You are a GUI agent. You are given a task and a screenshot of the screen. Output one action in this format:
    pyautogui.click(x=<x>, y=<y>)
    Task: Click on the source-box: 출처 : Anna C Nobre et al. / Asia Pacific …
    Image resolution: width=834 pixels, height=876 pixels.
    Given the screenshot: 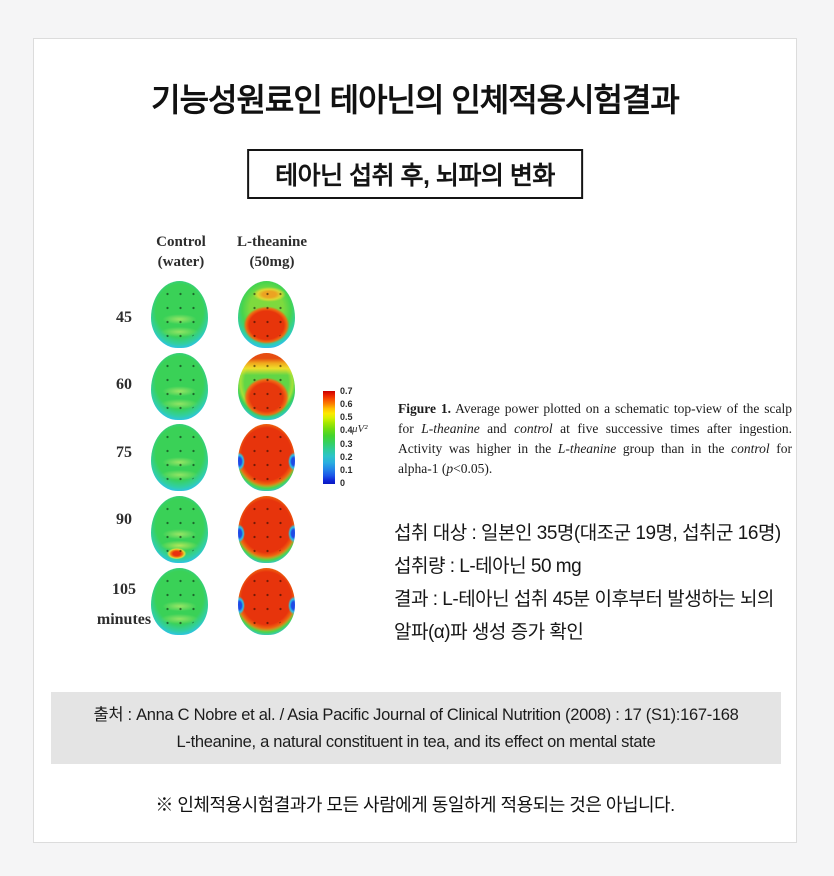 What is the action you would take?
    pyautogui.click(x=416, y=728)
    